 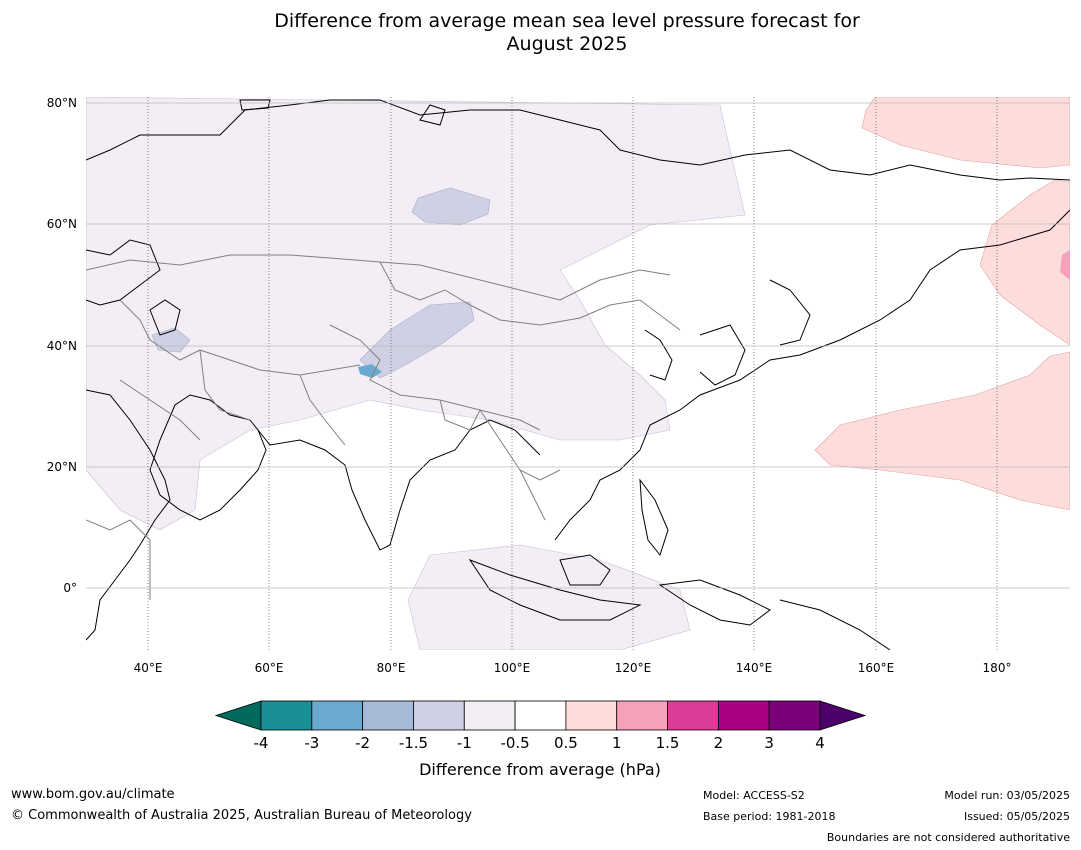 I want to click on lat-label-0: 0°, so click(x=70, y=588).